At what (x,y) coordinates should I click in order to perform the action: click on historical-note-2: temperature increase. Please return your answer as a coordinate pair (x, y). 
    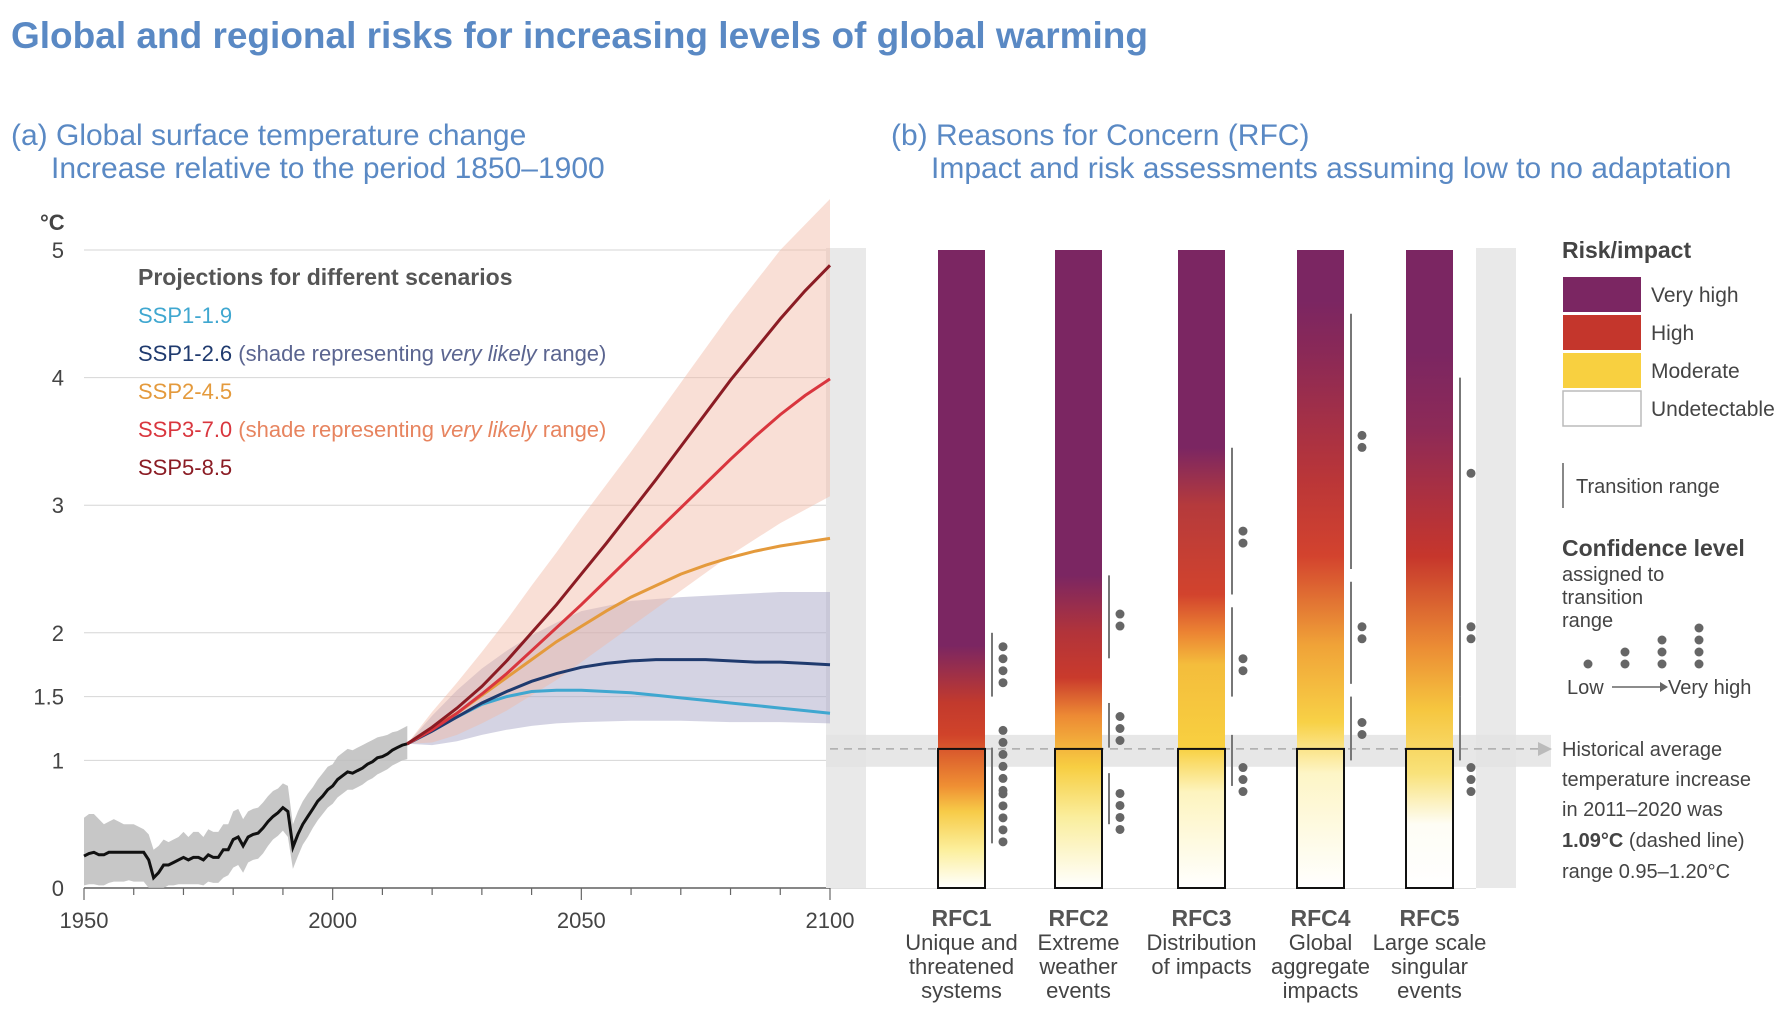
    Looking at the image, I should click on (1656, 780).